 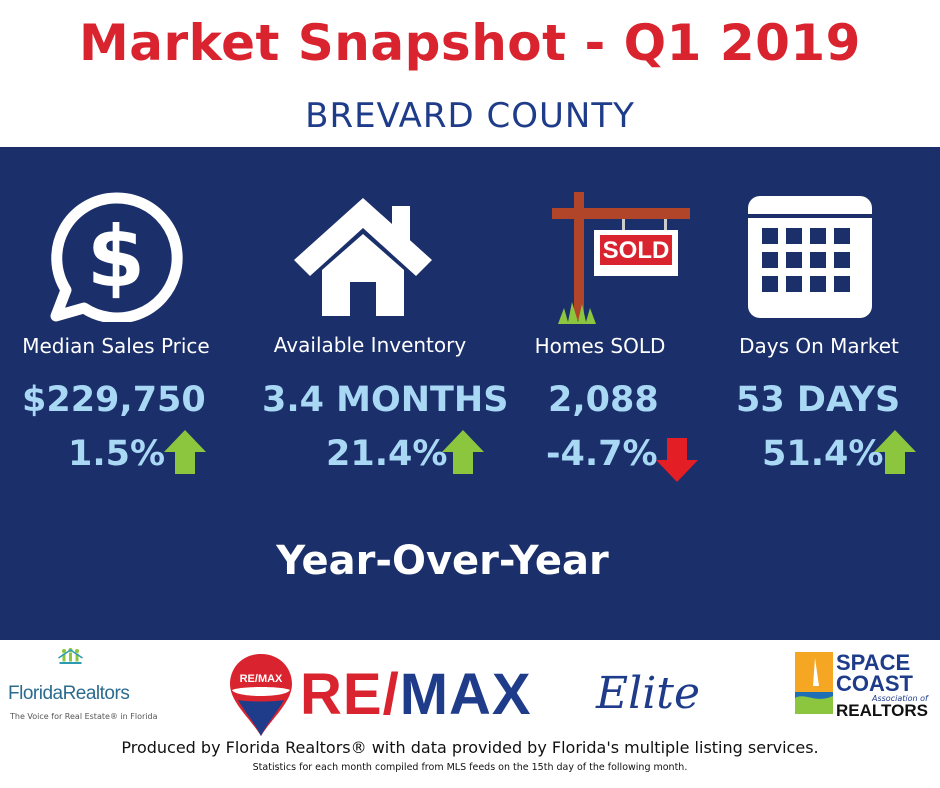 I want to click on florida-realtors-tagline: The Voice for Real Estate® in Florida, so click(x=84, y=716).